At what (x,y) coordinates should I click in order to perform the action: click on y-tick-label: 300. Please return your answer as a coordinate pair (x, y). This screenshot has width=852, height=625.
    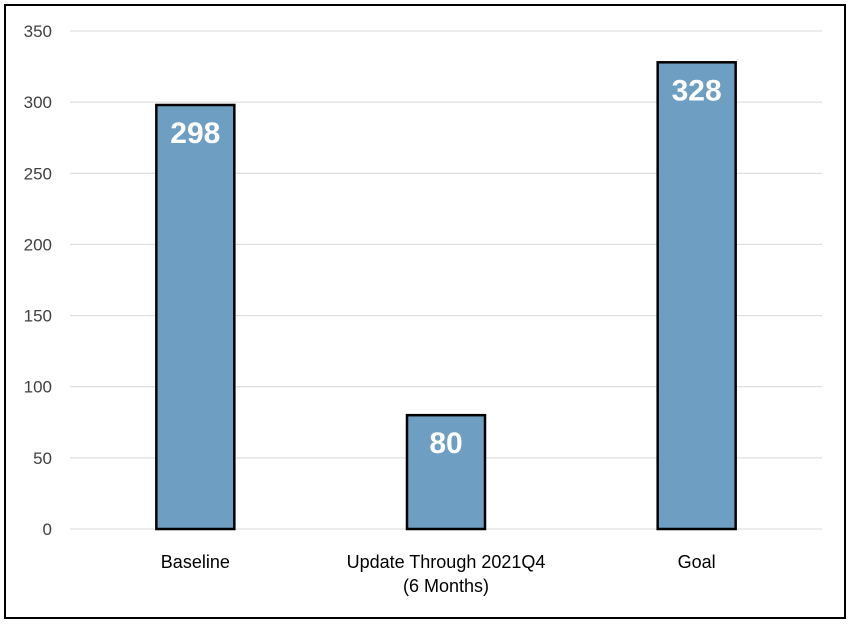
    Looking at the image, I should click on (38, 102).